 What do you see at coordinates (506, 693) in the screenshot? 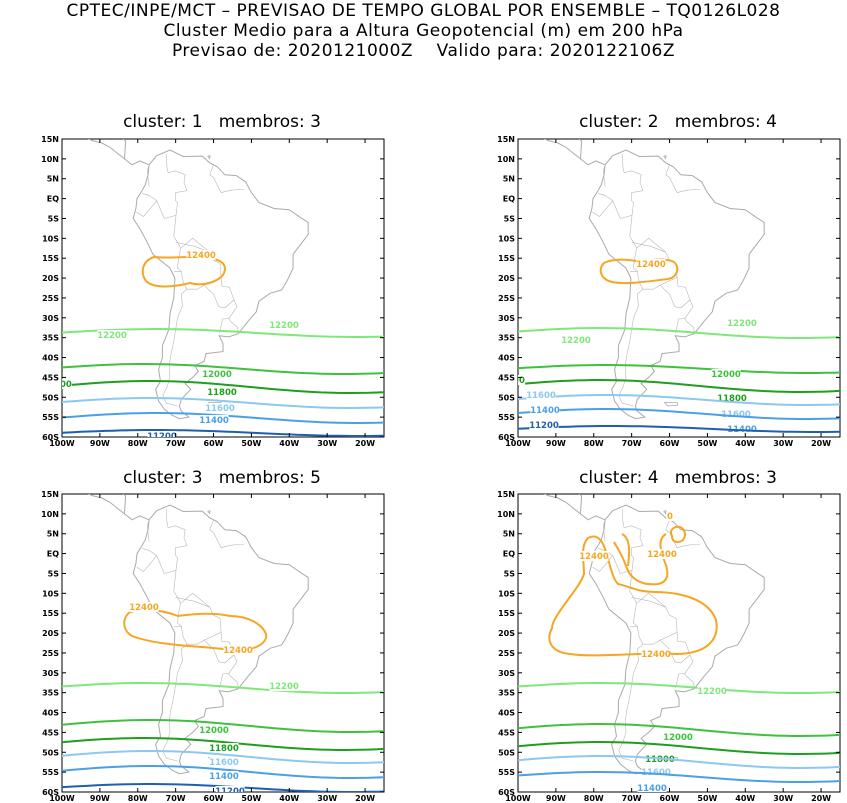
I see `lat-label: 35S` at bounding box center [506, 693].